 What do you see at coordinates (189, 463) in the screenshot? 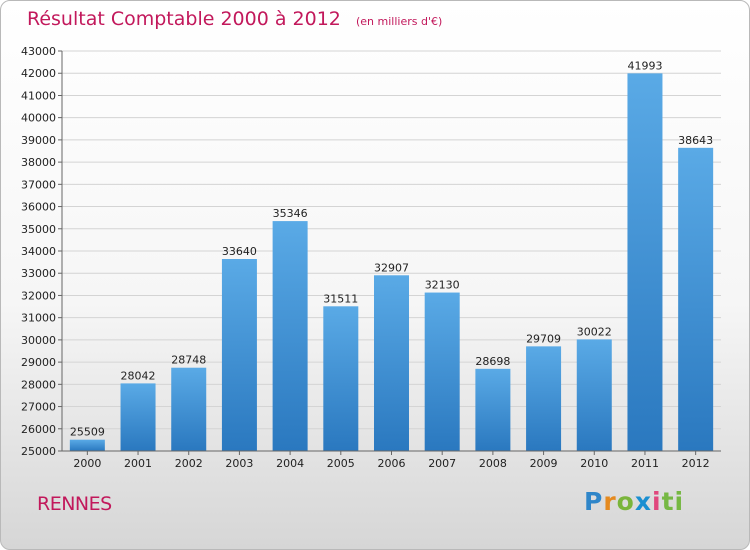
I see `x-tick-label: 2002` at bounding box center [189, 463].